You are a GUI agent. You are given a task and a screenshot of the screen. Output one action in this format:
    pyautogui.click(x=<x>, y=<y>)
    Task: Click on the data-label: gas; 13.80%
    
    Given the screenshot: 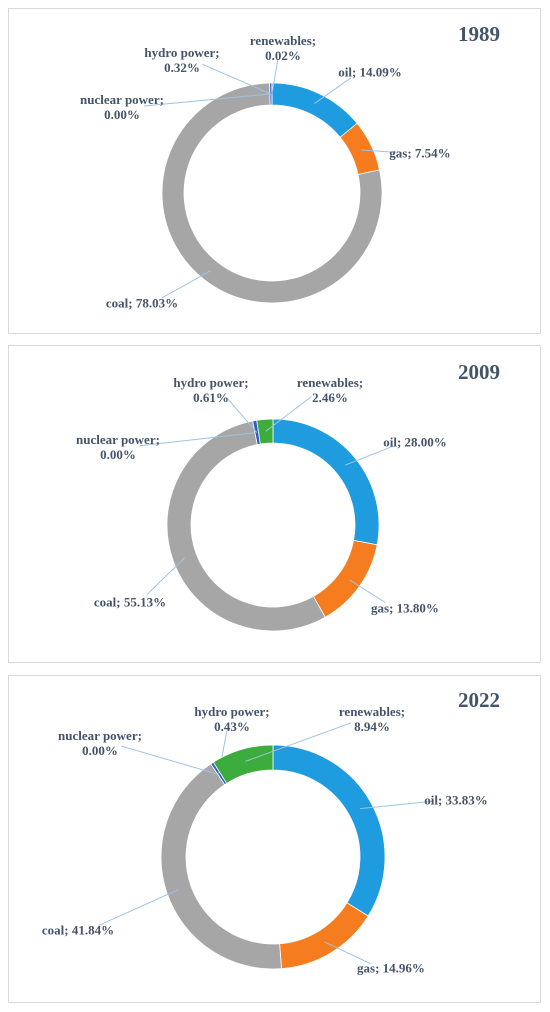 What is the action you would take?
    pyautogui.click(x=405, y=608)
    